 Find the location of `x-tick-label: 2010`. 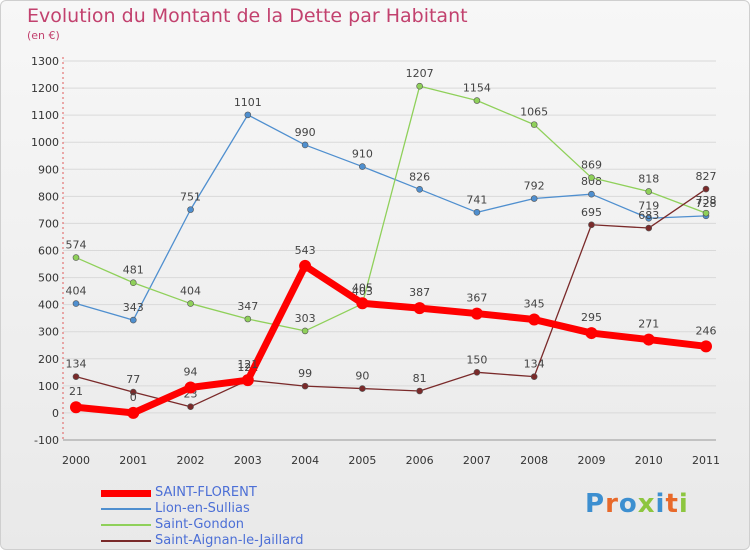

x-tick-label: 2010 is located at coordinates (649, 460).